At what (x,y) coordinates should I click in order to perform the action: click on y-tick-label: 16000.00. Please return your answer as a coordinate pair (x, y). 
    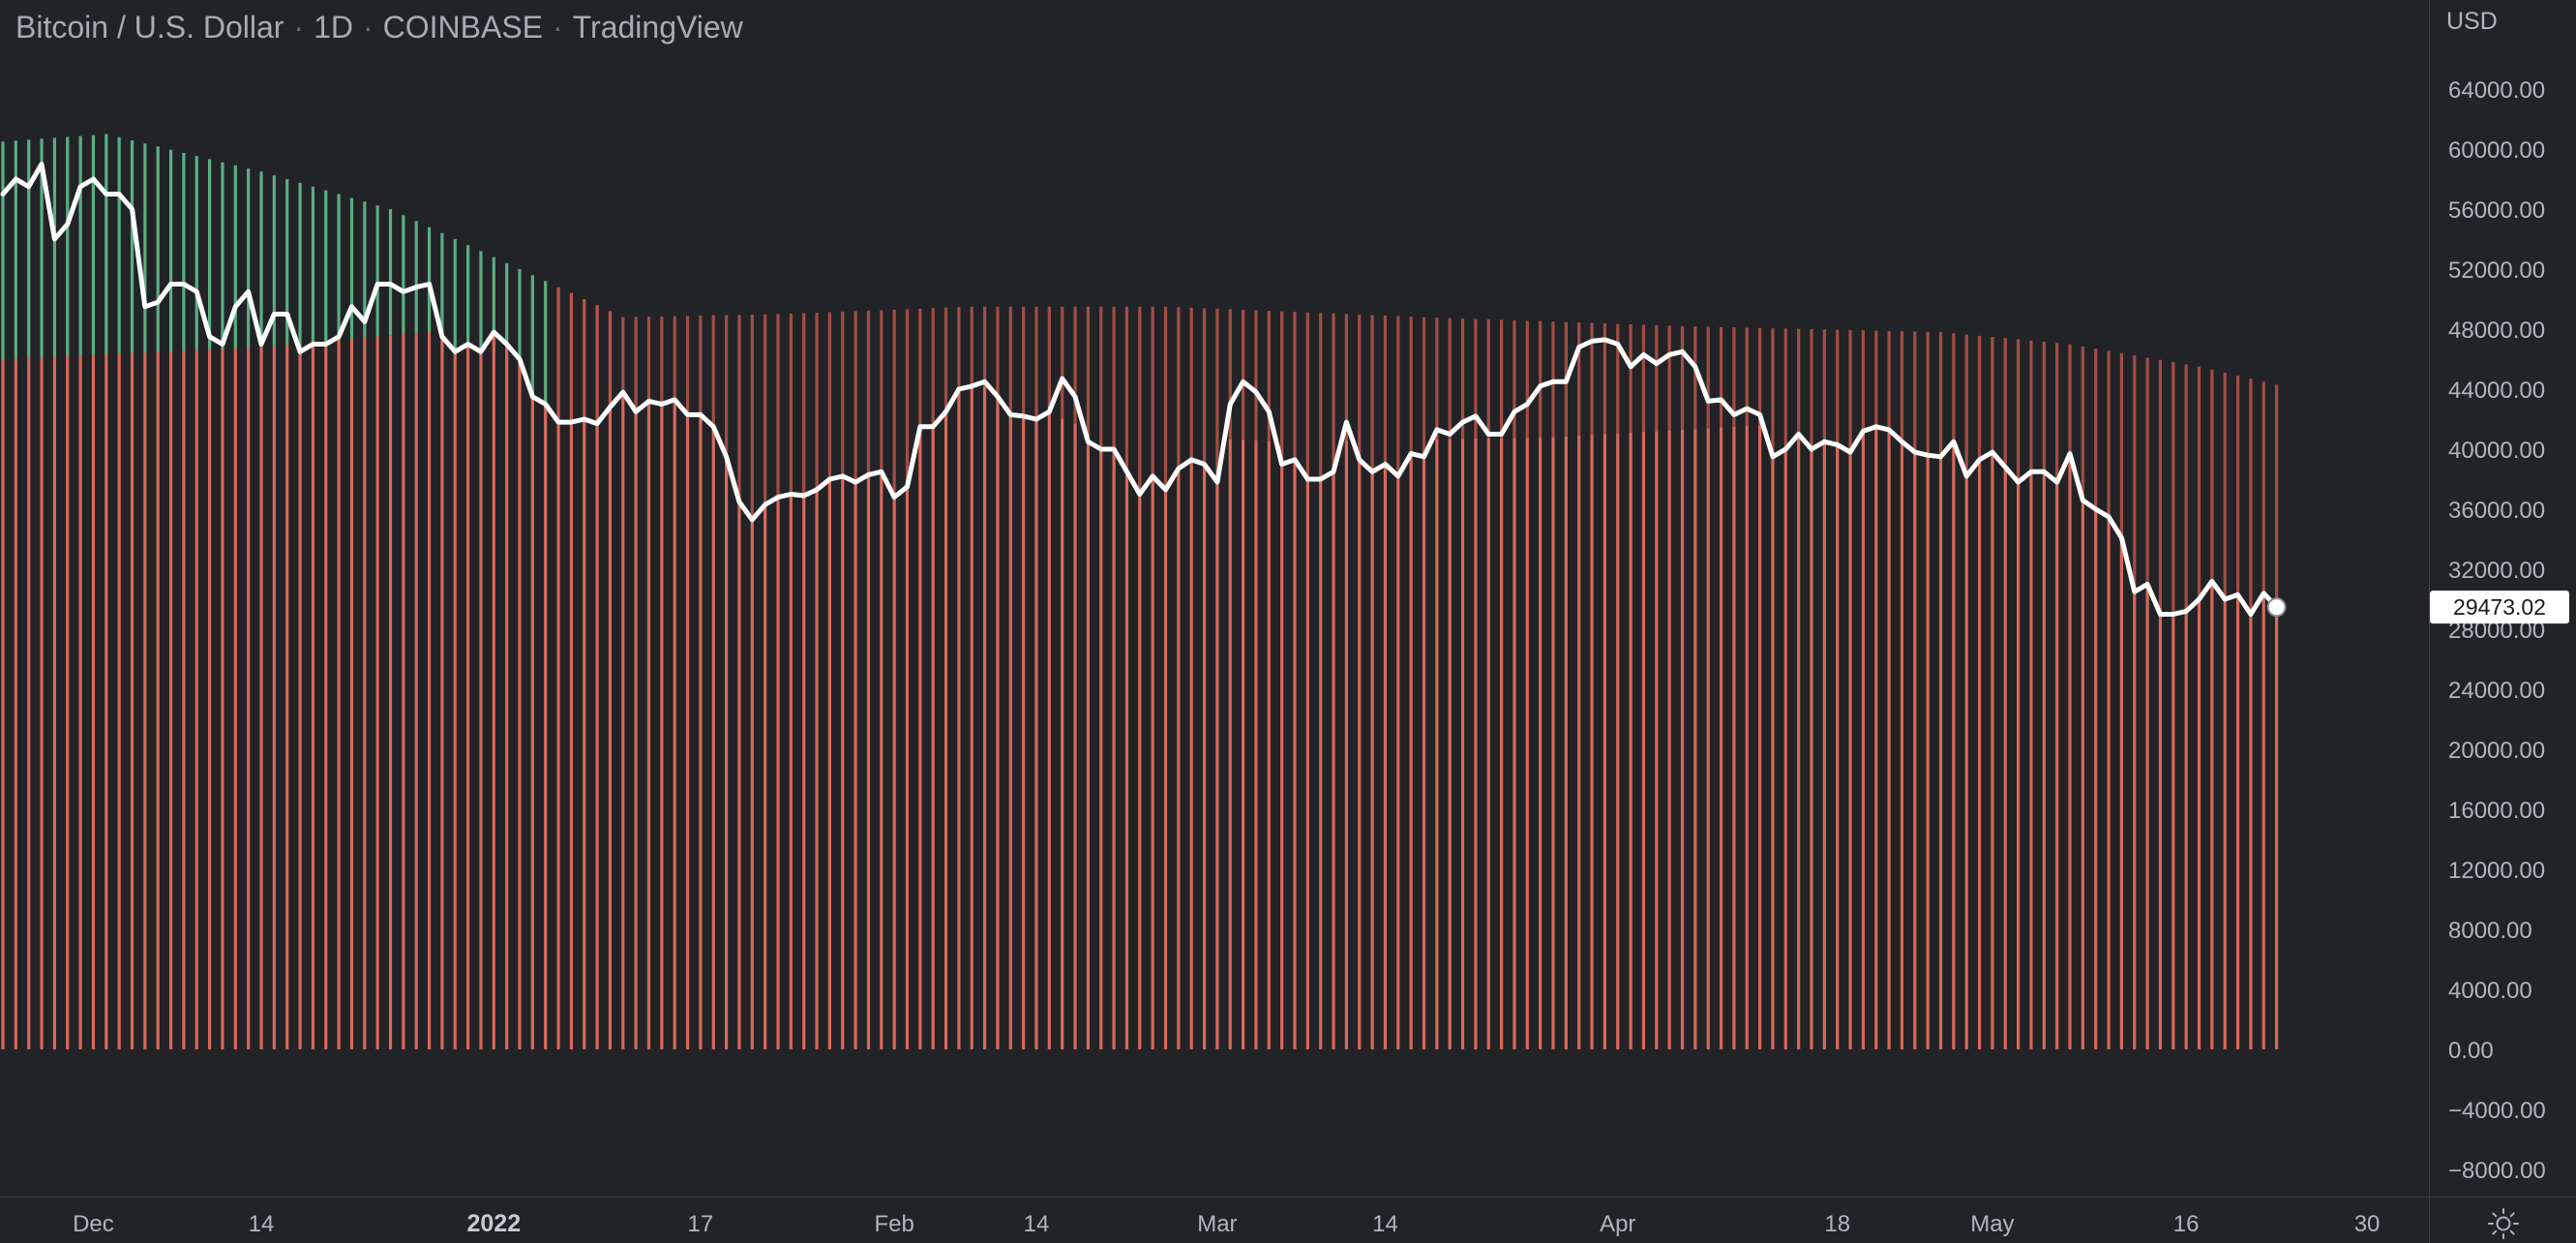
    Looking at the image, I should click on (2496, 811).